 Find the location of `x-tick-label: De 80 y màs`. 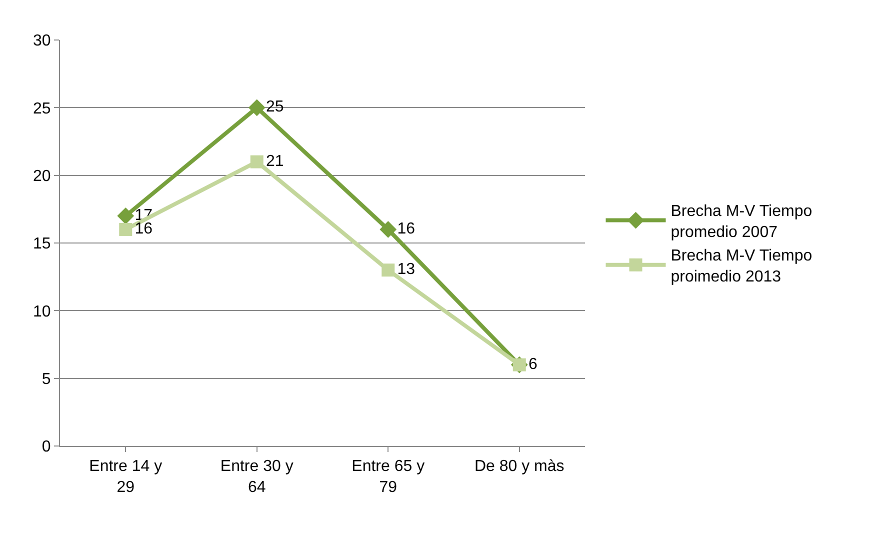

x-tick-label: De 80 y màs is located at coordinates (519, 467).